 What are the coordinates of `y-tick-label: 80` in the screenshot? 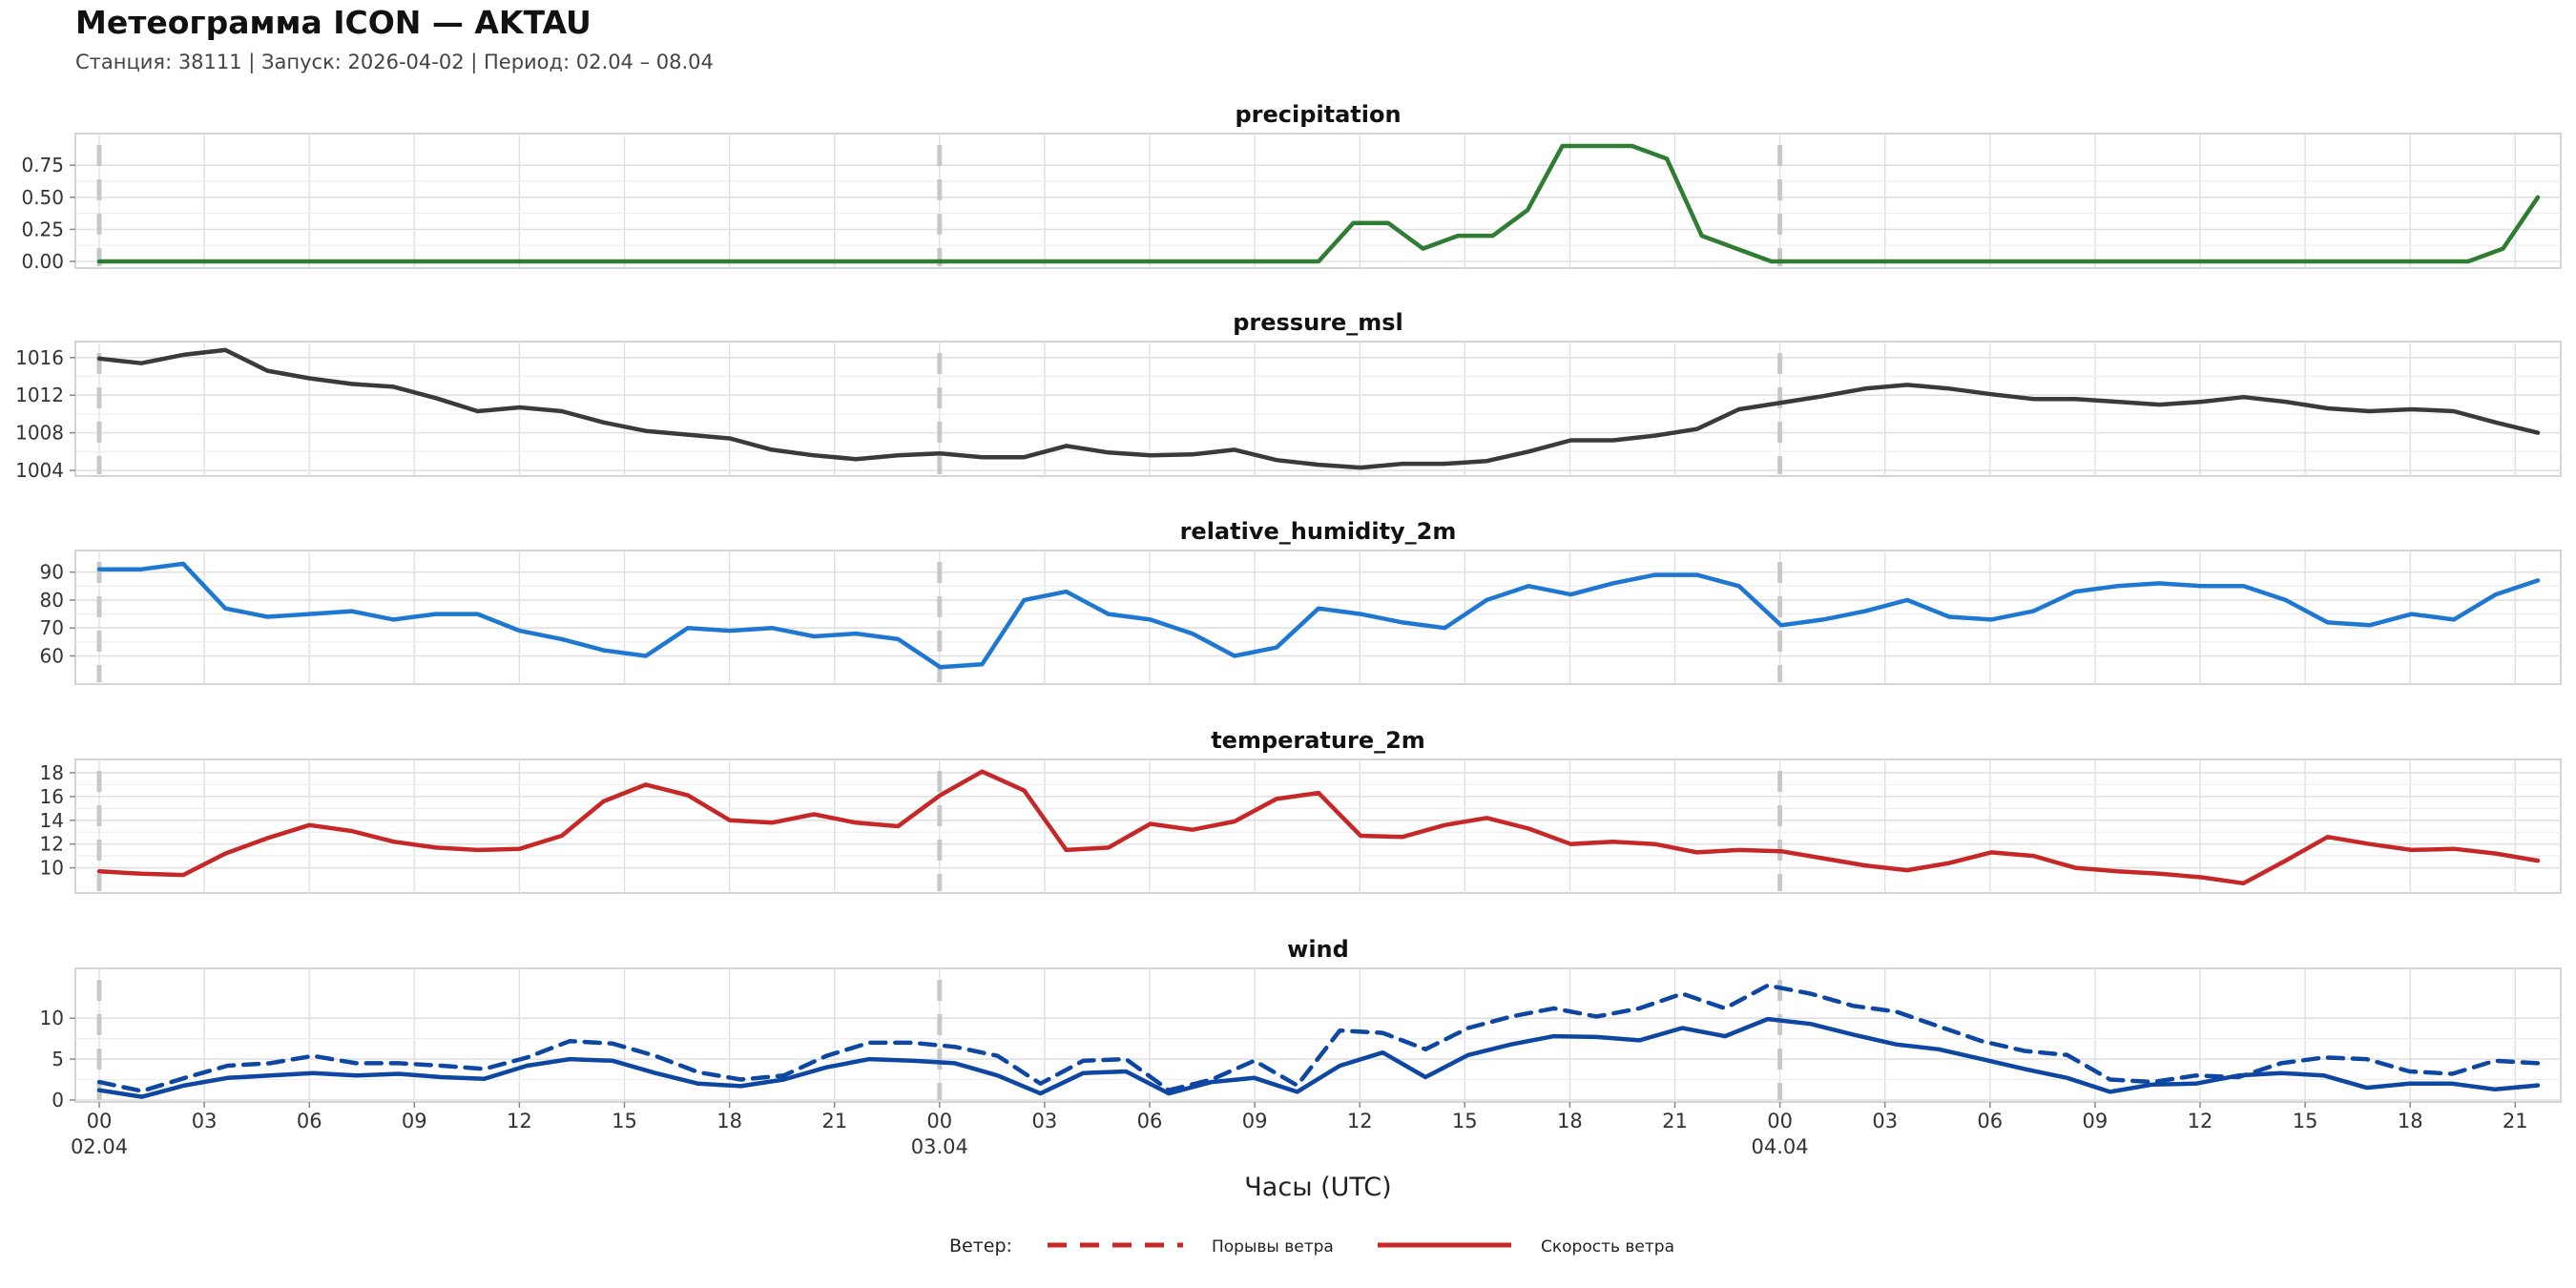 It's located at (52, 600).